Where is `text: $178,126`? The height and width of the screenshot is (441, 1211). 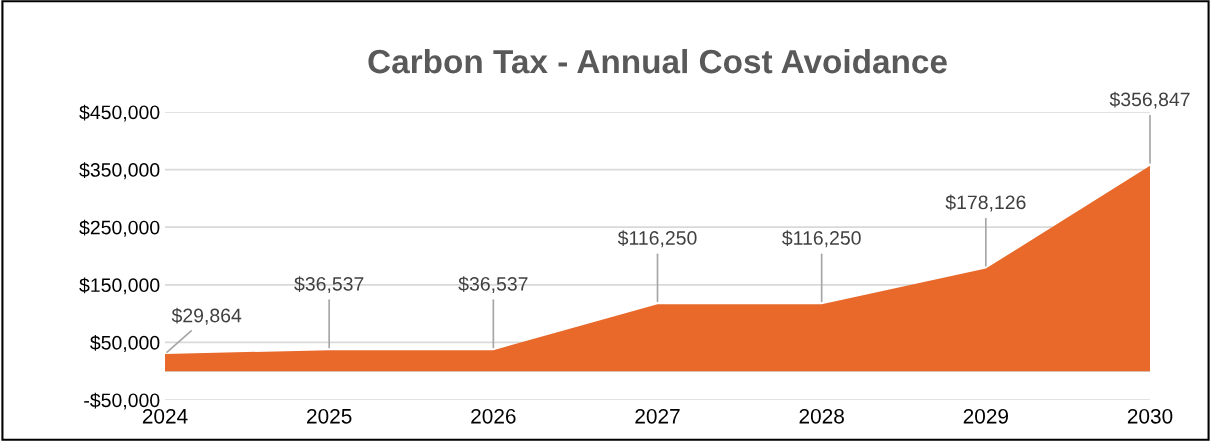
text: $178,126 is located at coordinates (985, 203).